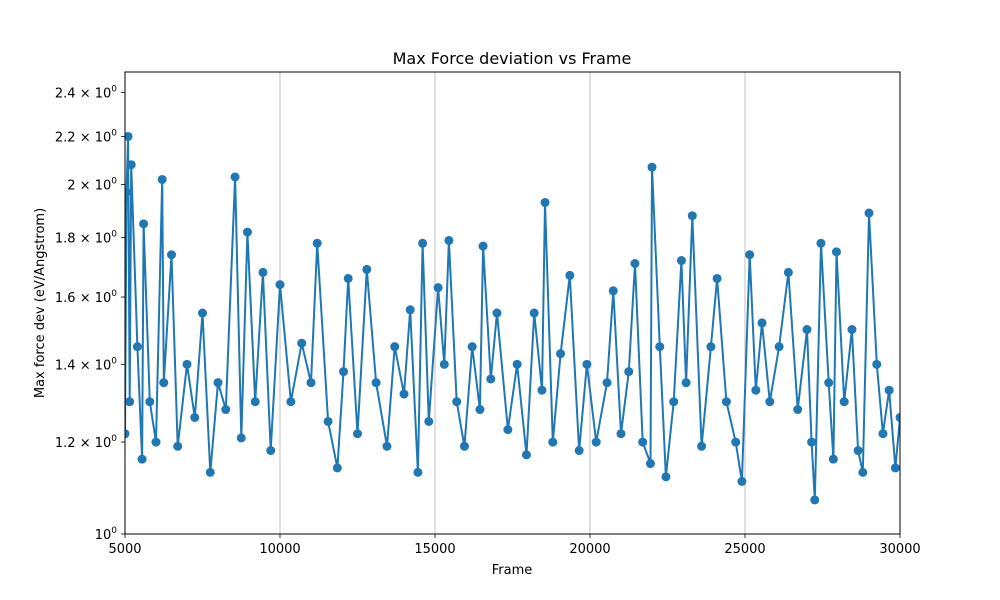  Describe the element at coordinates (279, 549) in the screenshot. I see `x-tick-label: 10000` at that location.